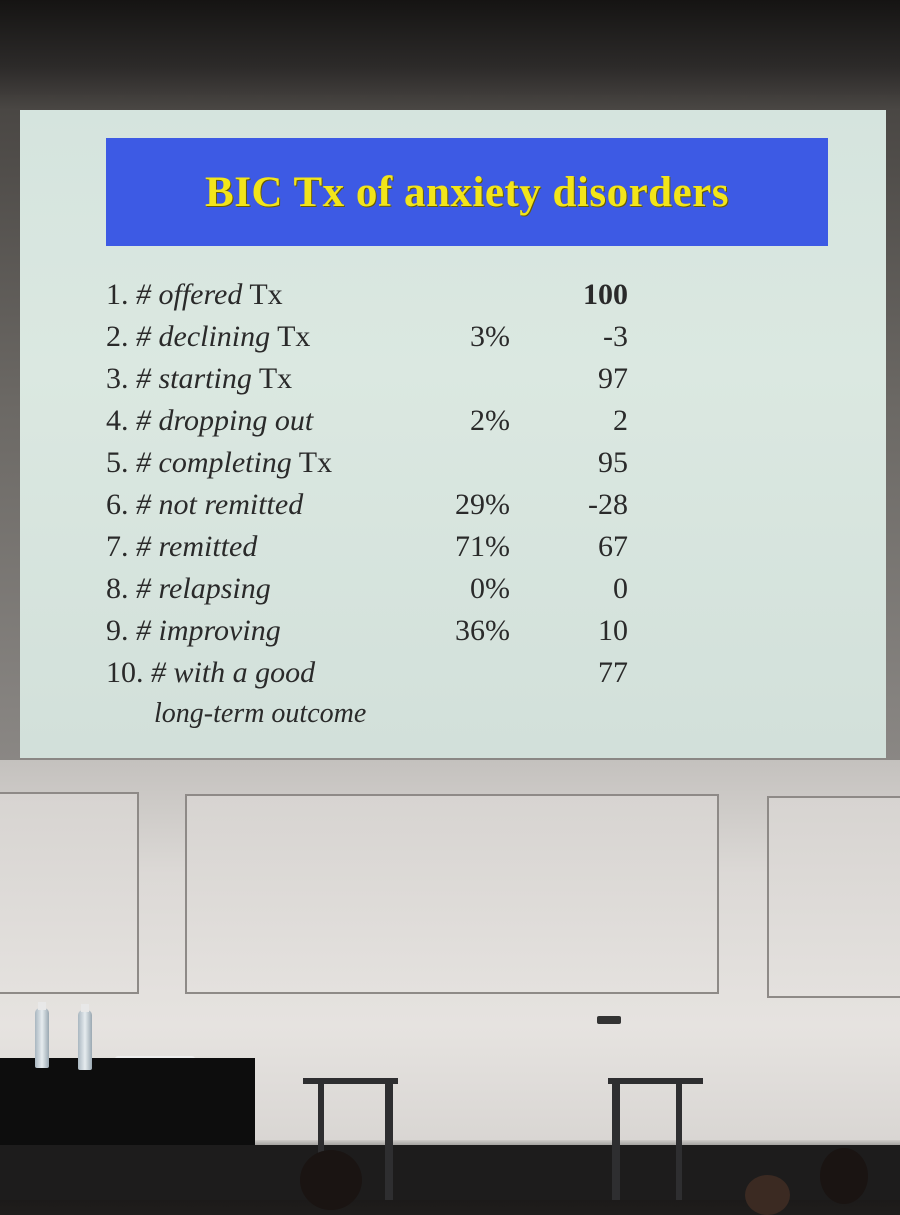  I want to click on table-row: 10. # with a good 77, so click(453, 676).